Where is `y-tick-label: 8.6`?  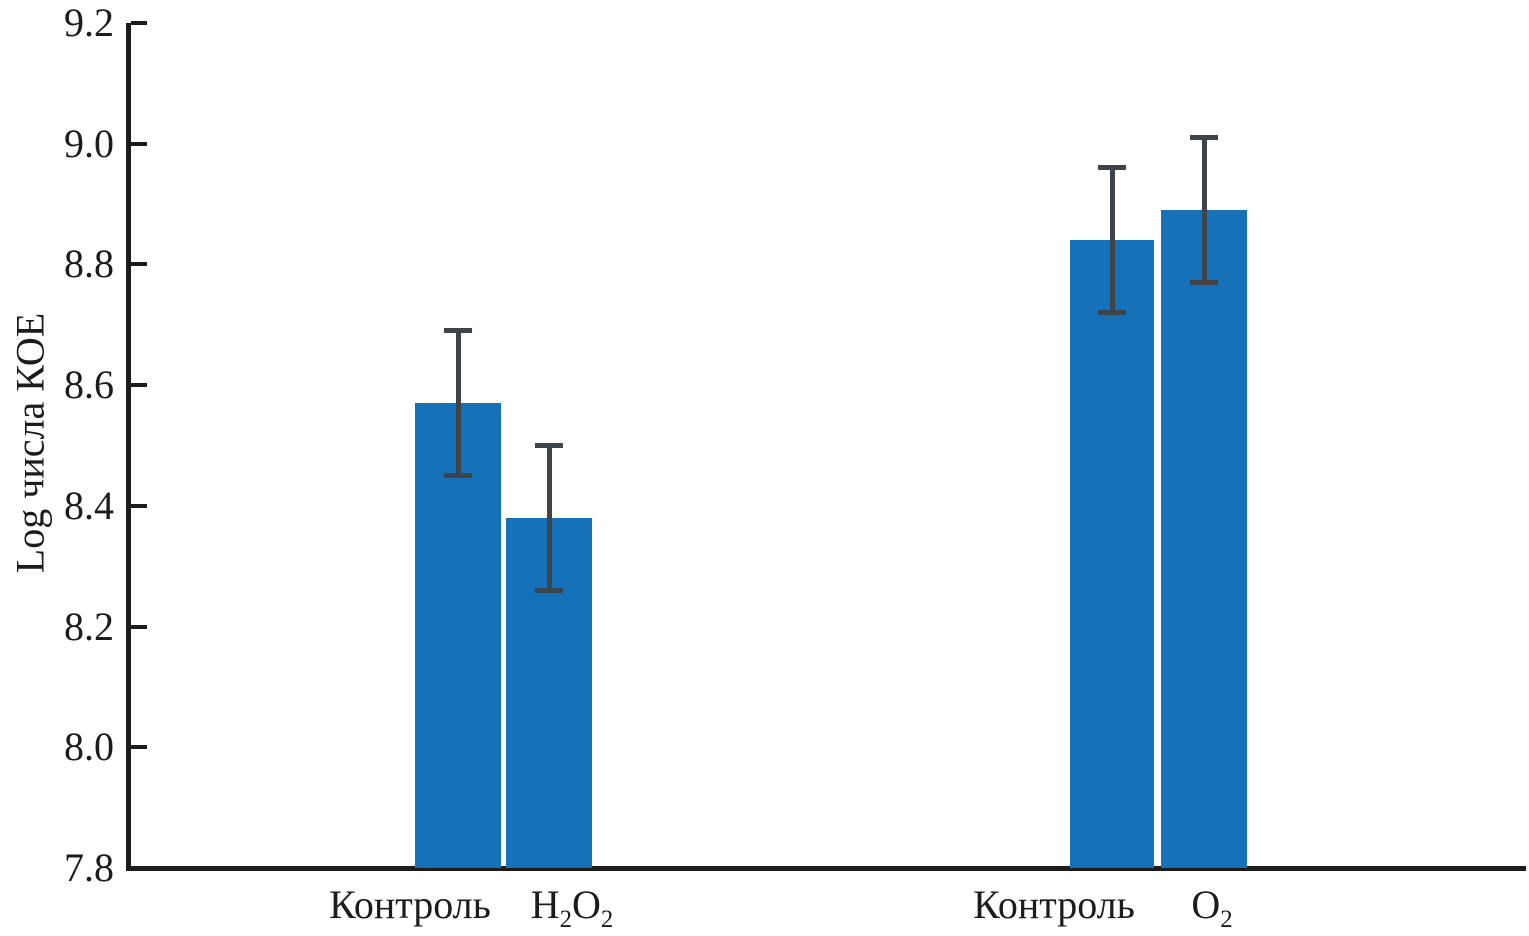
y-tick-label: 8.6 is located at coordinates (89, 385).